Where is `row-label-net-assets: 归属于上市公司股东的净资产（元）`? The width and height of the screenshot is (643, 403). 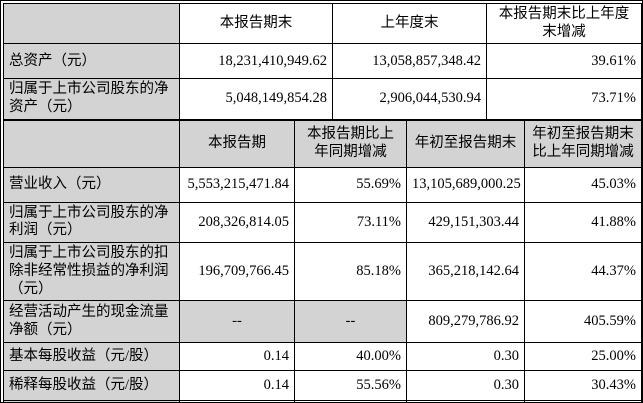 row-label-net-assets: 归属于上市公司股东的净资产（元） is located at coordinates (91, 99).